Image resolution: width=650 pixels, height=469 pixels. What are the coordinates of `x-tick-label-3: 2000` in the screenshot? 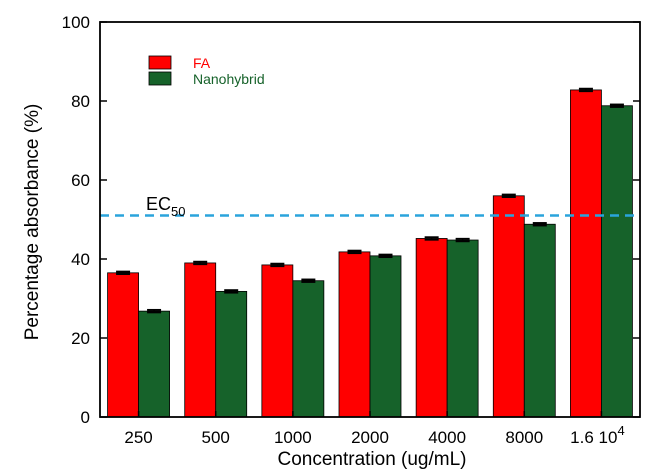 It's located at (370, 437).